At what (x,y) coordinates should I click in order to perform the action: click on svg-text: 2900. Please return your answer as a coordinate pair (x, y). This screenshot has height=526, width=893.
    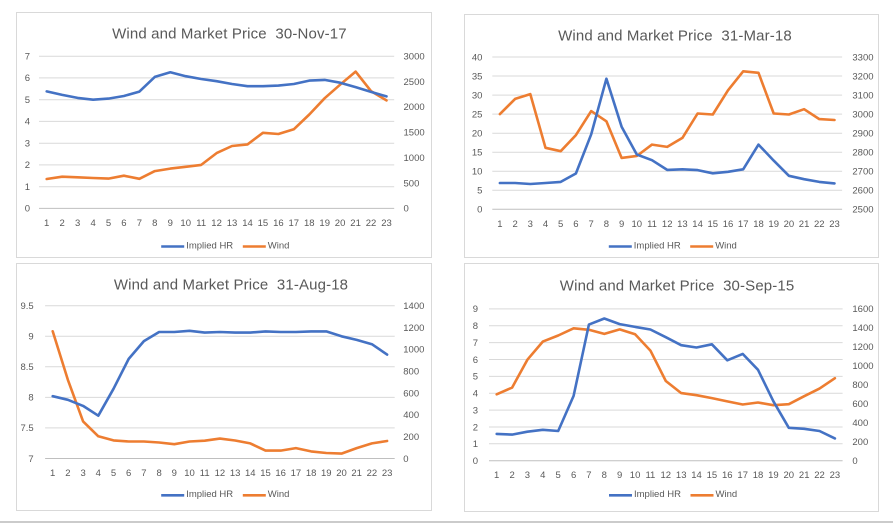
    Looking at the image, I should click on (862, 133).